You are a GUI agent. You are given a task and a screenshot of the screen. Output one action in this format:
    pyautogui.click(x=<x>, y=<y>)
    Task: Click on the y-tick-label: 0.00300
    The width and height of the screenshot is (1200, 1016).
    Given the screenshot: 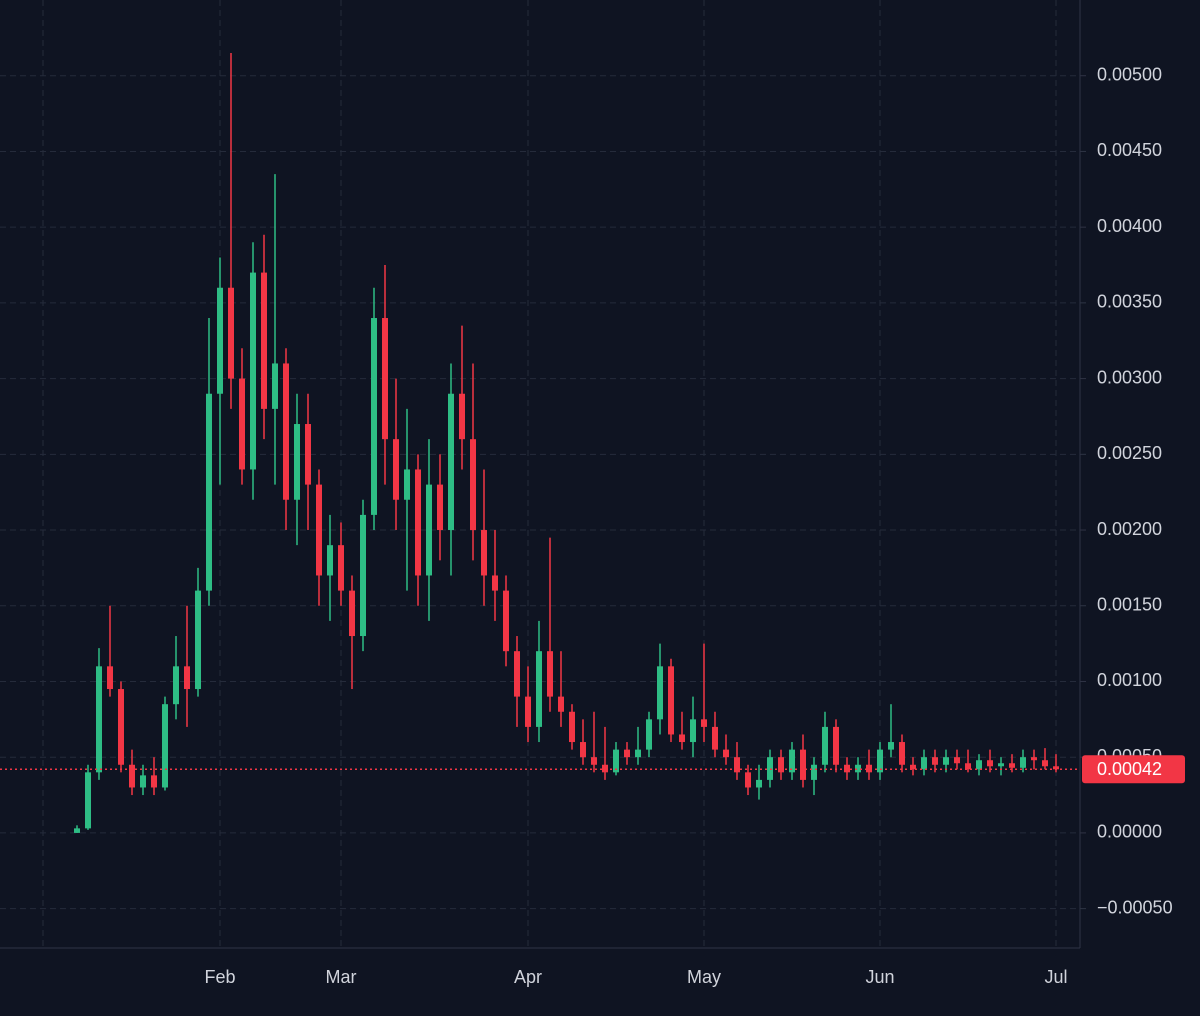 What is the action you would take?
    pyautogui.click(x=1129, y=377)
    